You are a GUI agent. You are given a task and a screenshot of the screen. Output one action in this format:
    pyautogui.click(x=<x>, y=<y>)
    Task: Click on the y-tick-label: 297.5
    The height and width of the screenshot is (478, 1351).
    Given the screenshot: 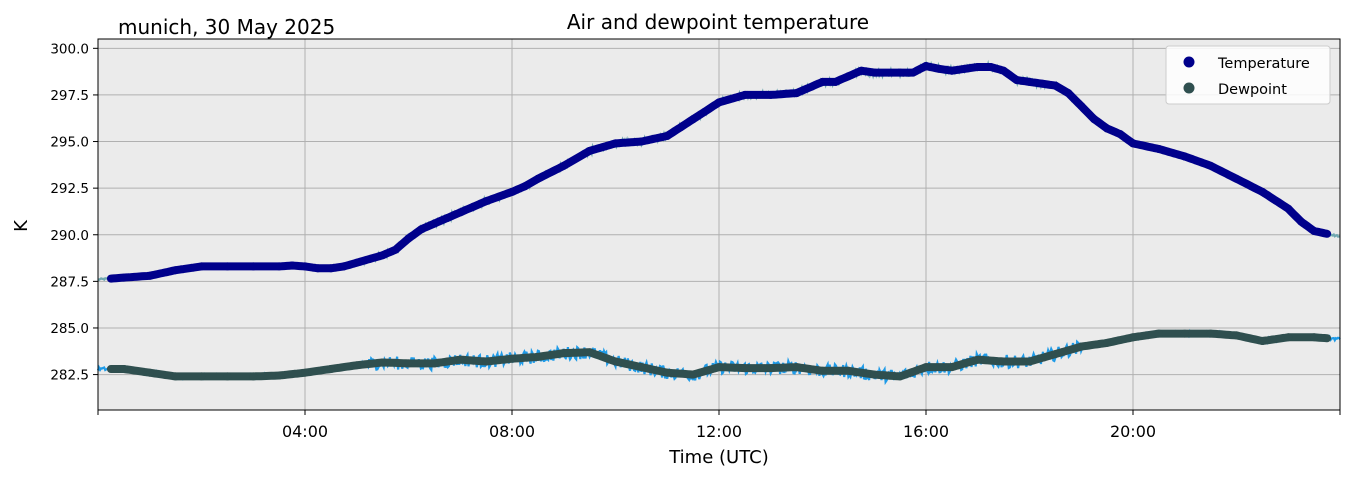 What is the action you would take?
    pyautogui.click(x=69, y=96)
    